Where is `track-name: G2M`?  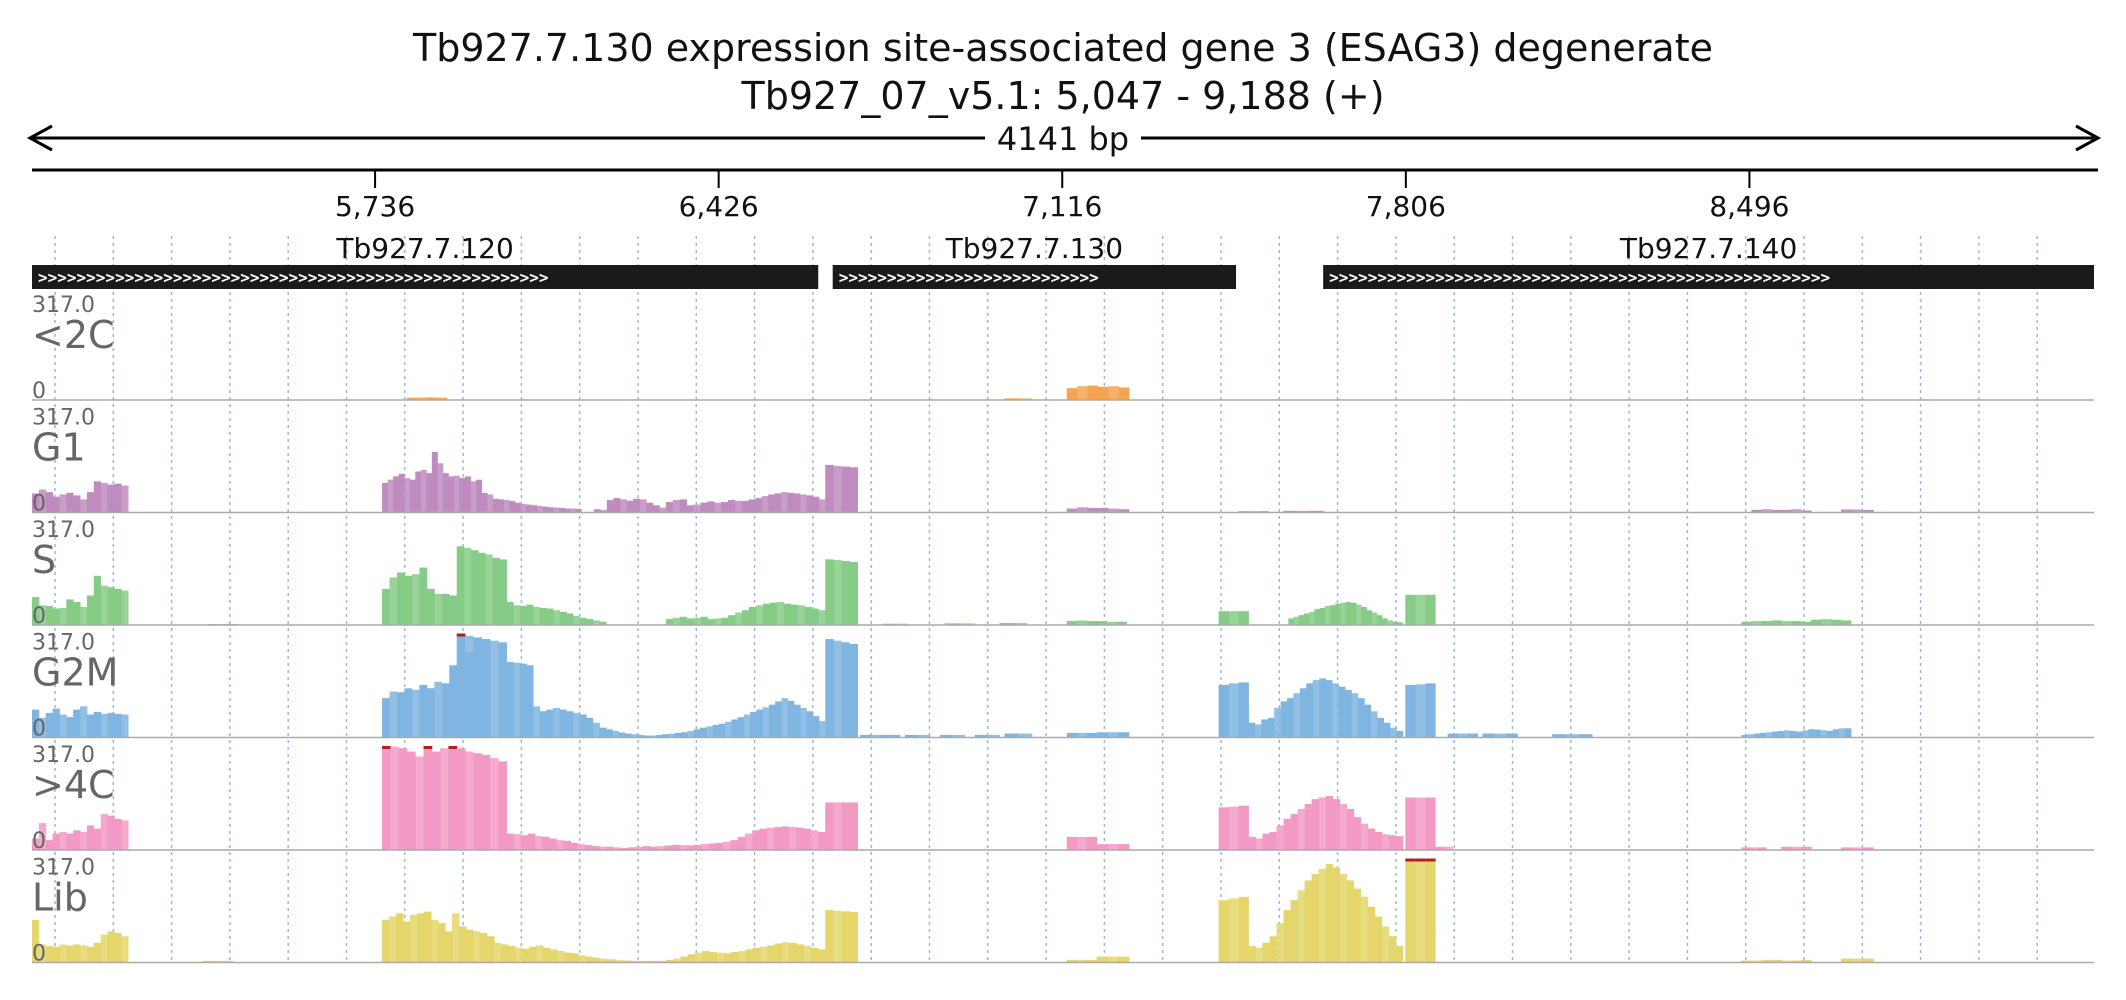
track-name: G2M is located at coordinates (75, 673).